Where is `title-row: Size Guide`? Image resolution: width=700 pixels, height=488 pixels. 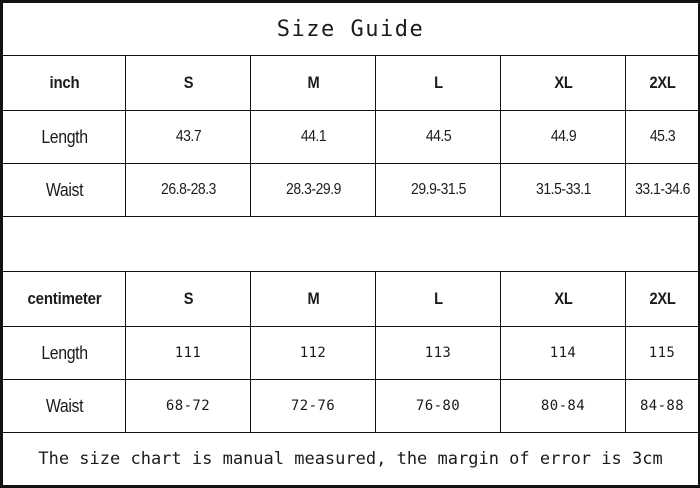
title-row: Size Guide is located at coordinates (350, 29).